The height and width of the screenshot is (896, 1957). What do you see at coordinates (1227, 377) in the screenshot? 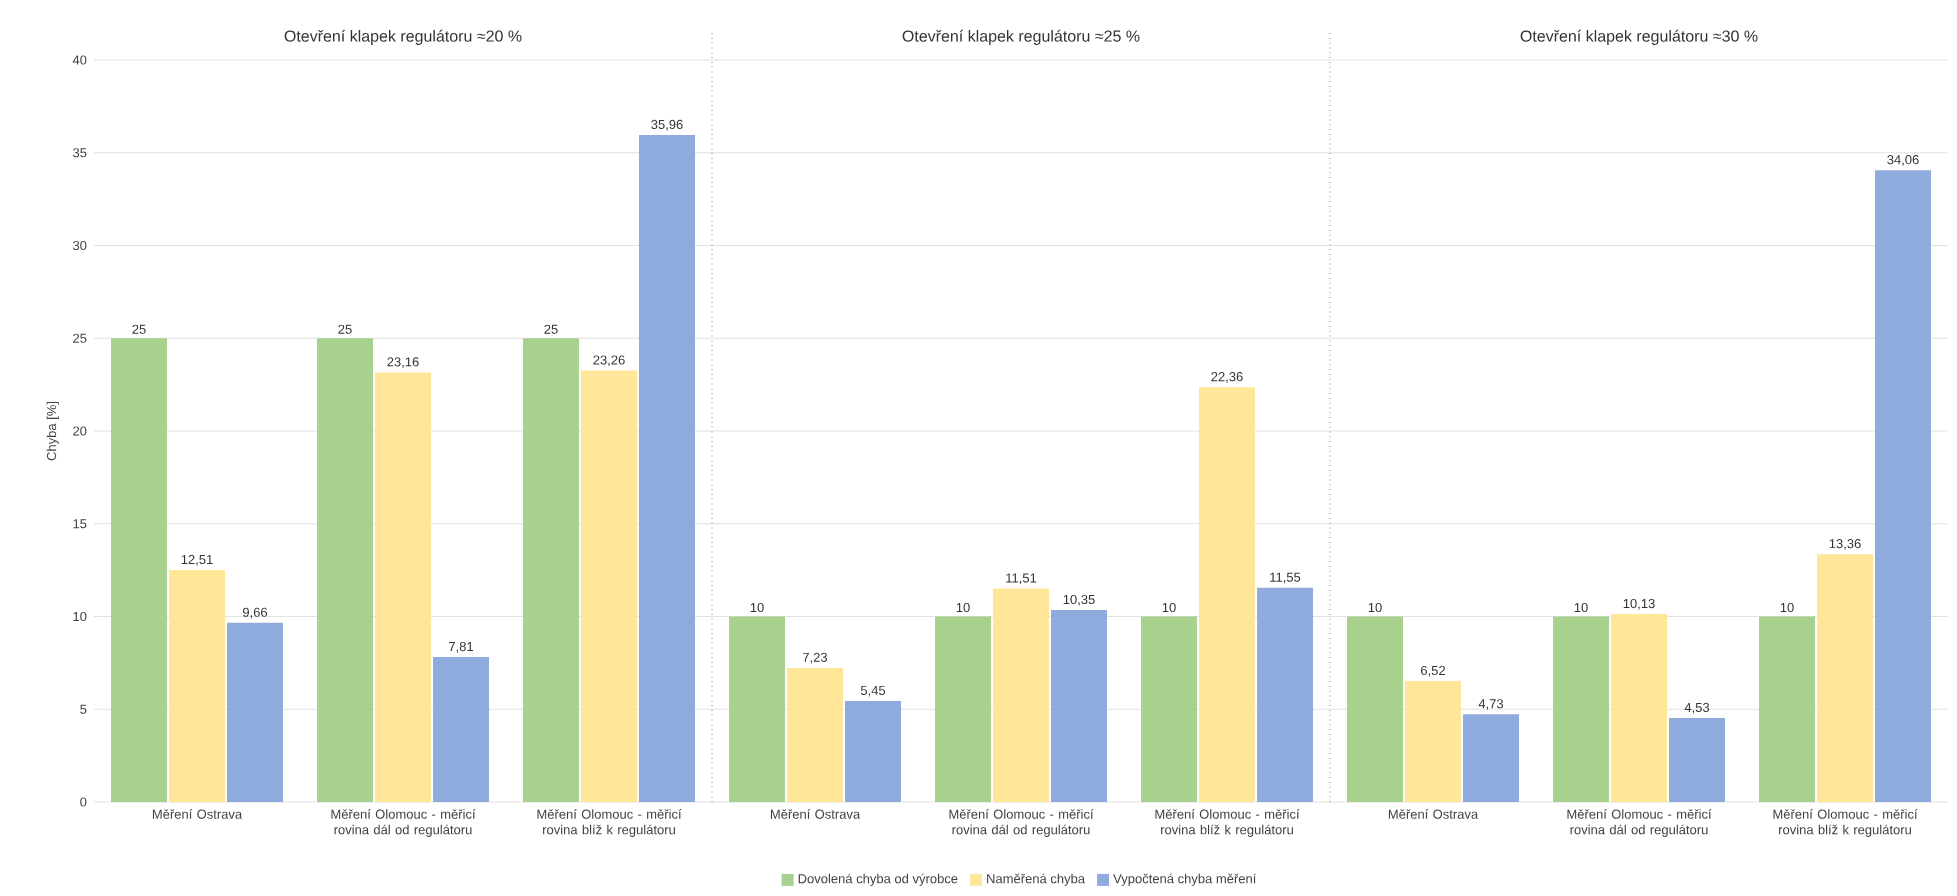
I see `data-label: 22,36` at bounding box center [1227, 377].